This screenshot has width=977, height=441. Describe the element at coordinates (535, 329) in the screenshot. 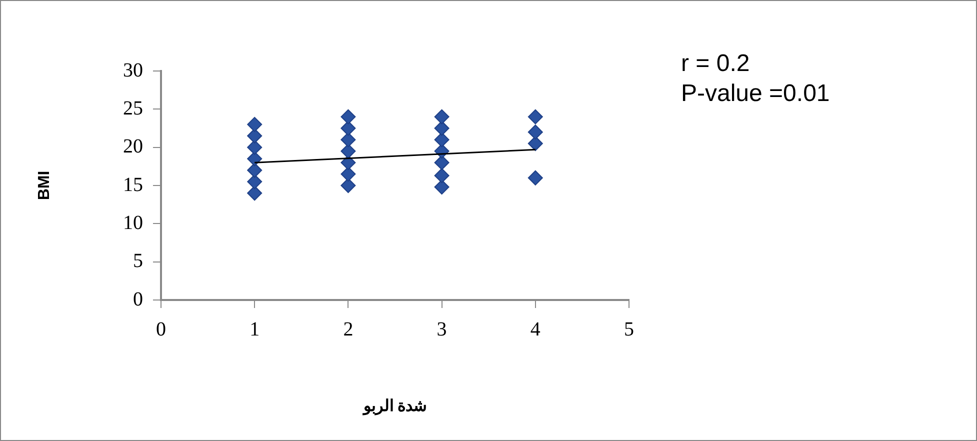

I see `x-tick-label: 4` at that location.